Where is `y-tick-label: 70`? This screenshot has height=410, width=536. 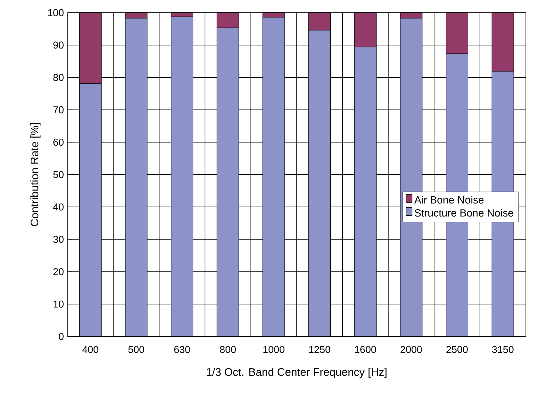 y-tick-label: 70 is located at coordinates (59, 110).